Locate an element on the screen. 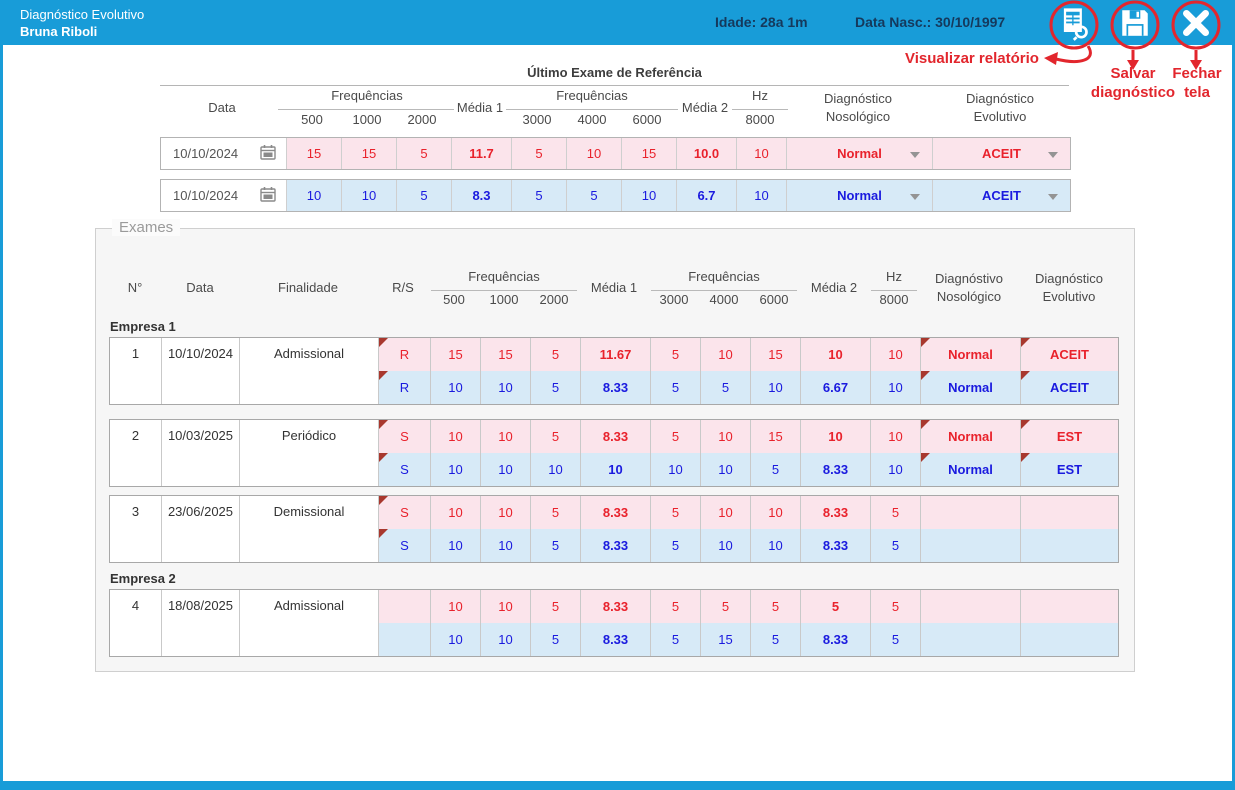 The image size is (1235, 790). save-icon is located at coordinates (1135, 24).